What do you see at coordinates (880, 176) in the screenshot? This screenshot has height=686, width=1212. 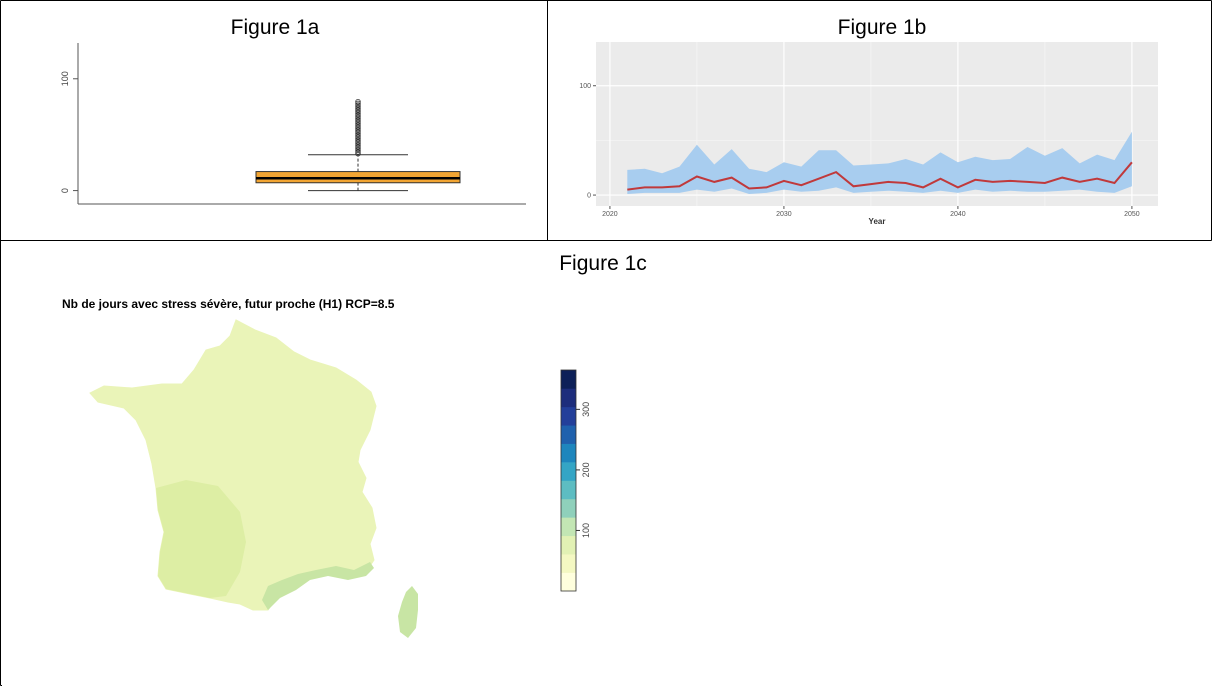 I see `median-line` at bounding box center [880, 176].